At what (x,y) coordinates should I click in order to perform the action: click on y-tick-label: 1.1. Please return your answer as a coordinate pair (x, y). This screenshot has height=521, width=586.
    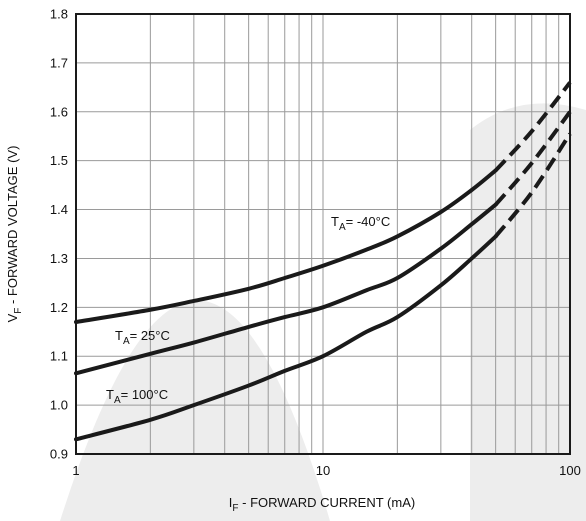
    Looking at the image, I should click on (59, 356).